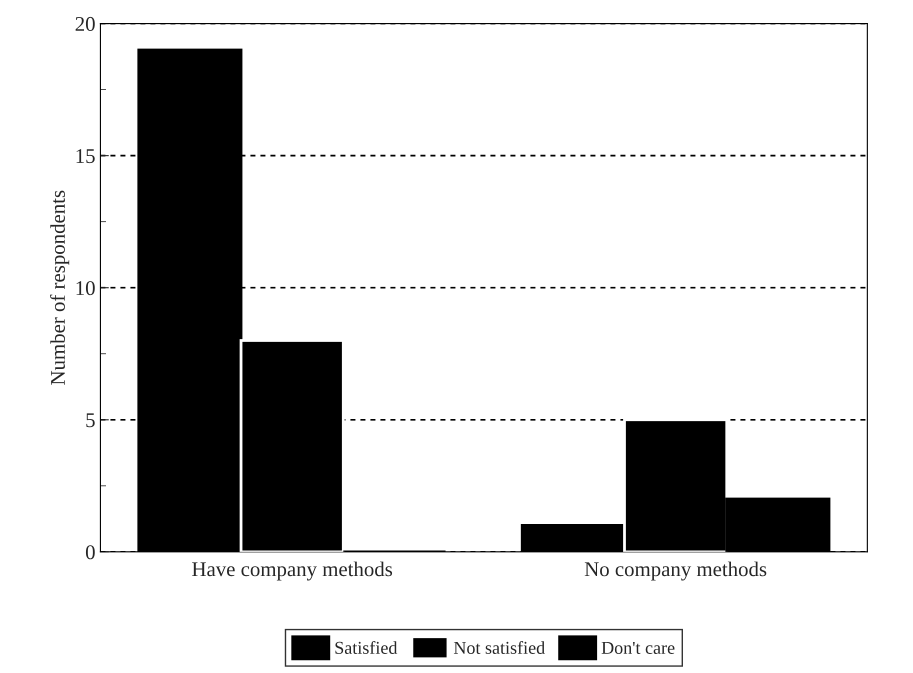 Image resolution: width=913 pixels, height=673 pixels. Describe the element at coordinates (90, 420) in the screenshot. I see `y-tick-label: 5` at that location.